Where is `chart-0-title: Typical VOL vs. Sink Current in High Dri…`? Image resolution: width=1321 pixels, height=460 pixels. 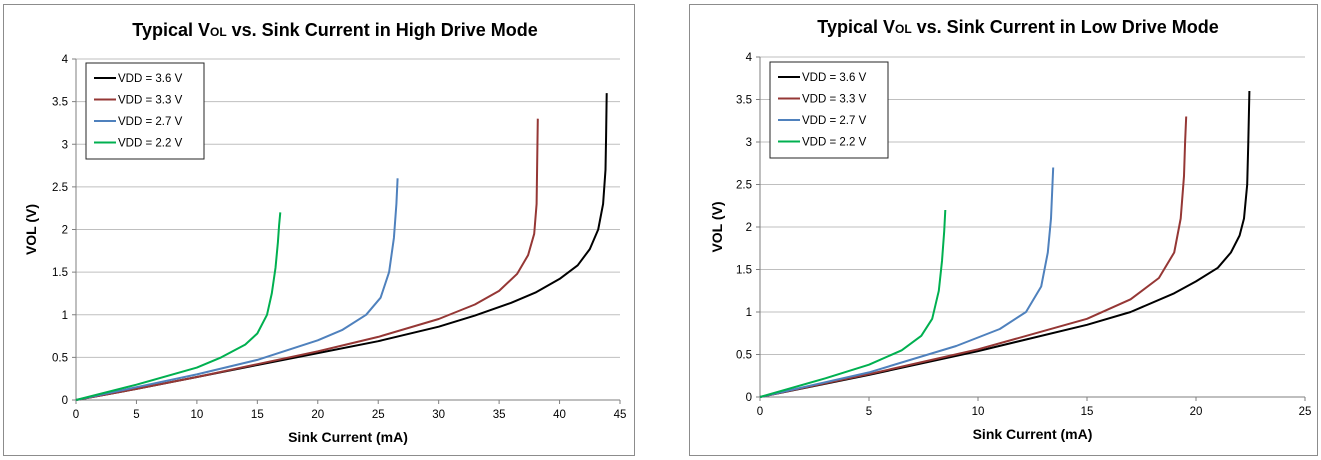 chart-0-title: Typical VOL vs. Sink Current in High Dri… is located at coordinates (334, 30).